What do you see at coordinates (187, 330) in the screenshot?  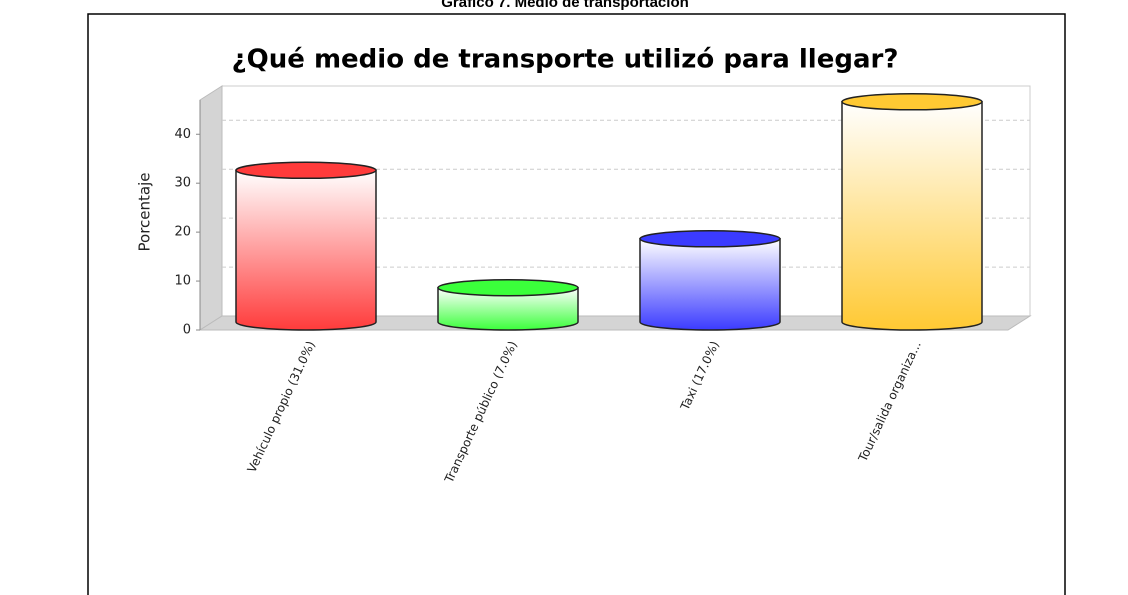 I see `y-tick-label: 0` at bounding box center [187, 330].